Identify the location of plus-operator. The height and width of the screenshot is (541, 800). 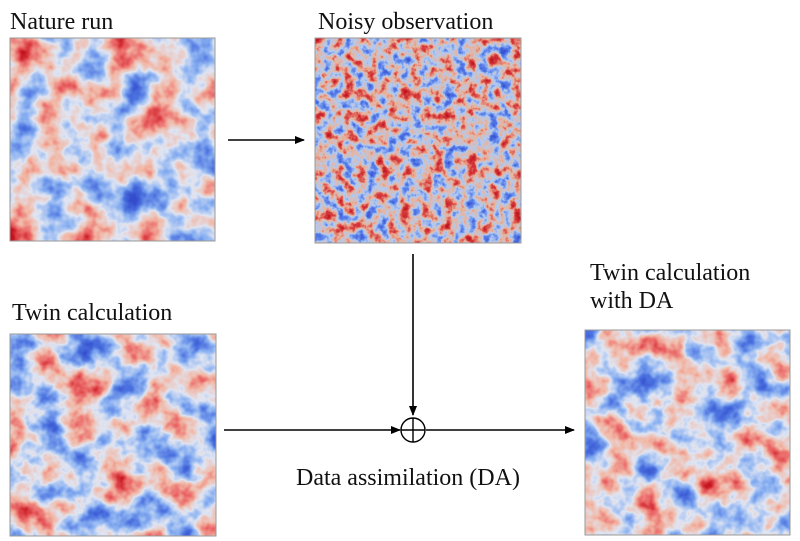
(413, 430).